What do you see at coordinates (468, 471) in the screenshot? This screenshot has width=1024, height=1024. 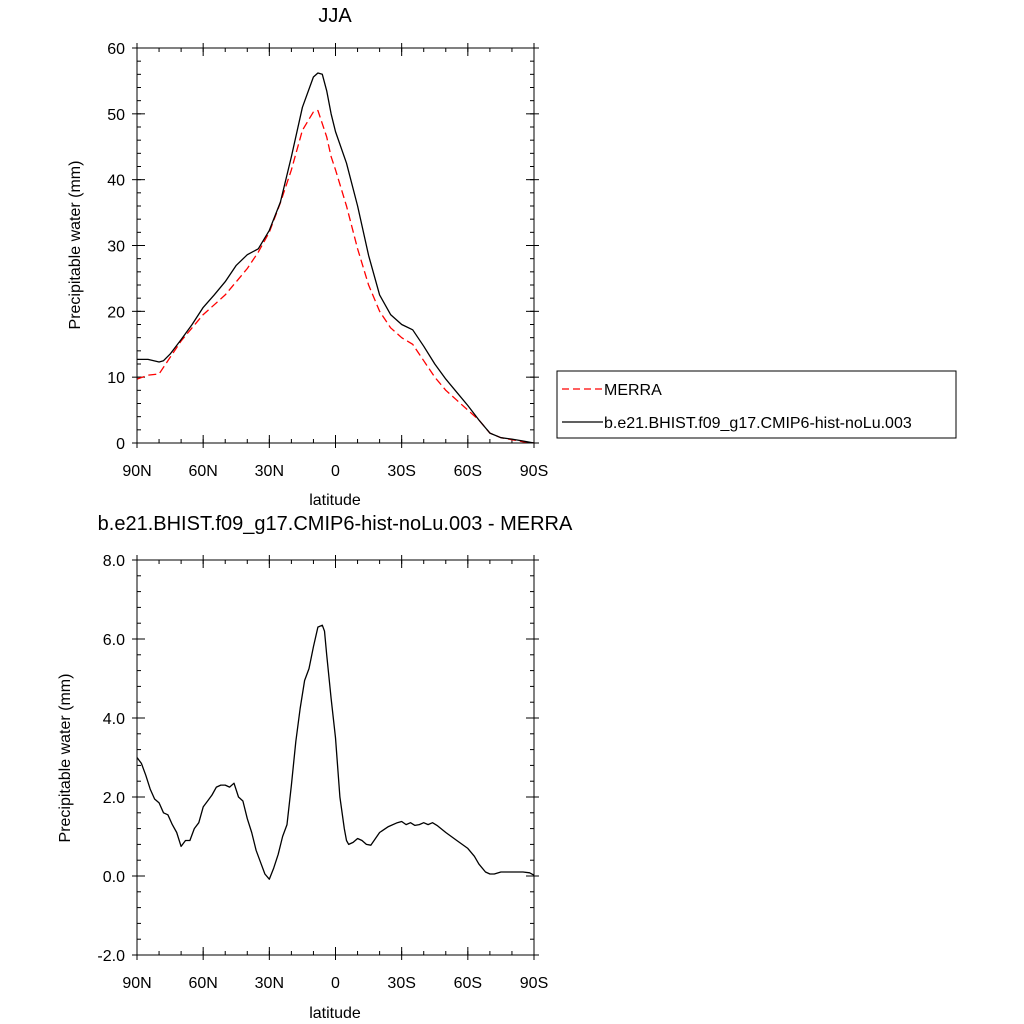 I see `top-x-tick-label: 60S` at bounding box center [468, 471].